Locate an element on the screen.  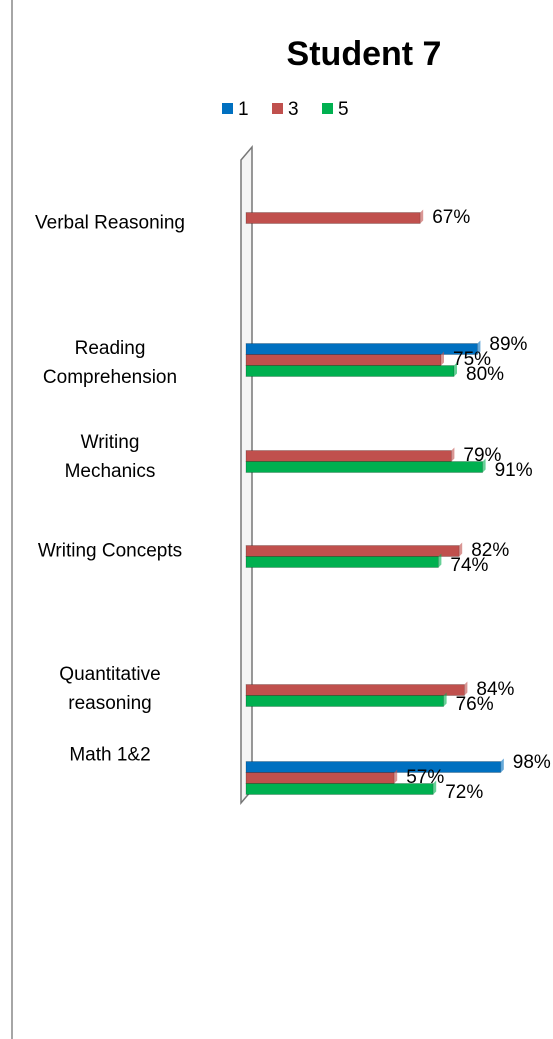
value-label: 89% is located at coordinates (508, 344).